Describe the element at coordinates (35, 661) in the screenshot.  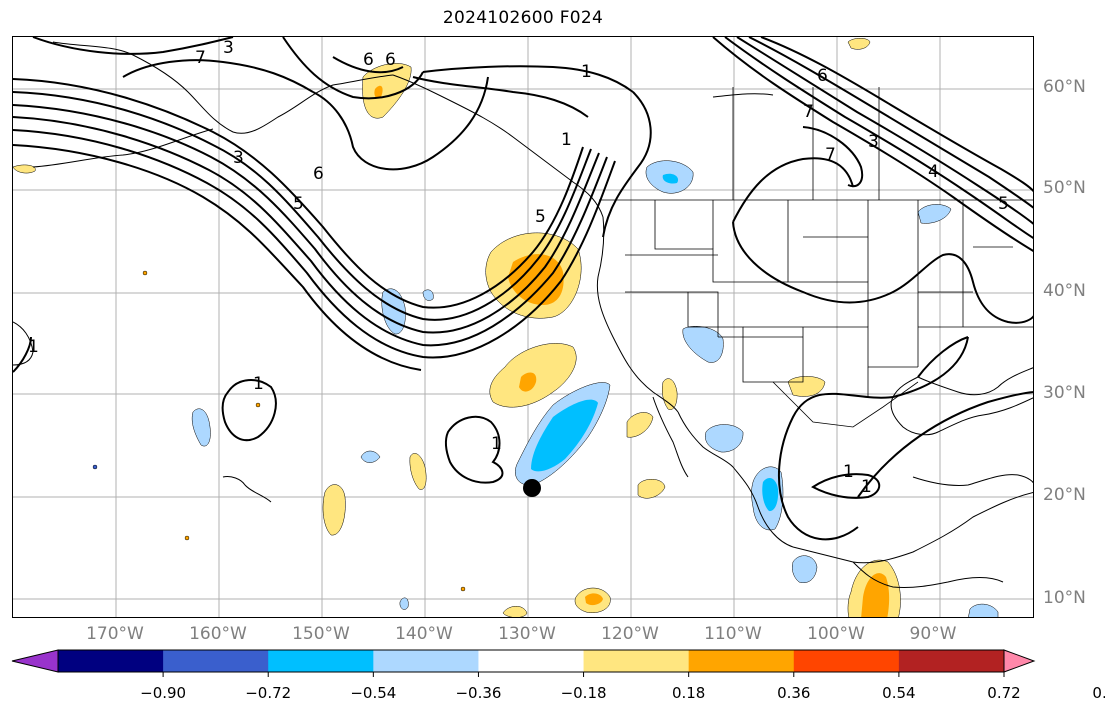
I see `colorbar-extend-min` at that location.